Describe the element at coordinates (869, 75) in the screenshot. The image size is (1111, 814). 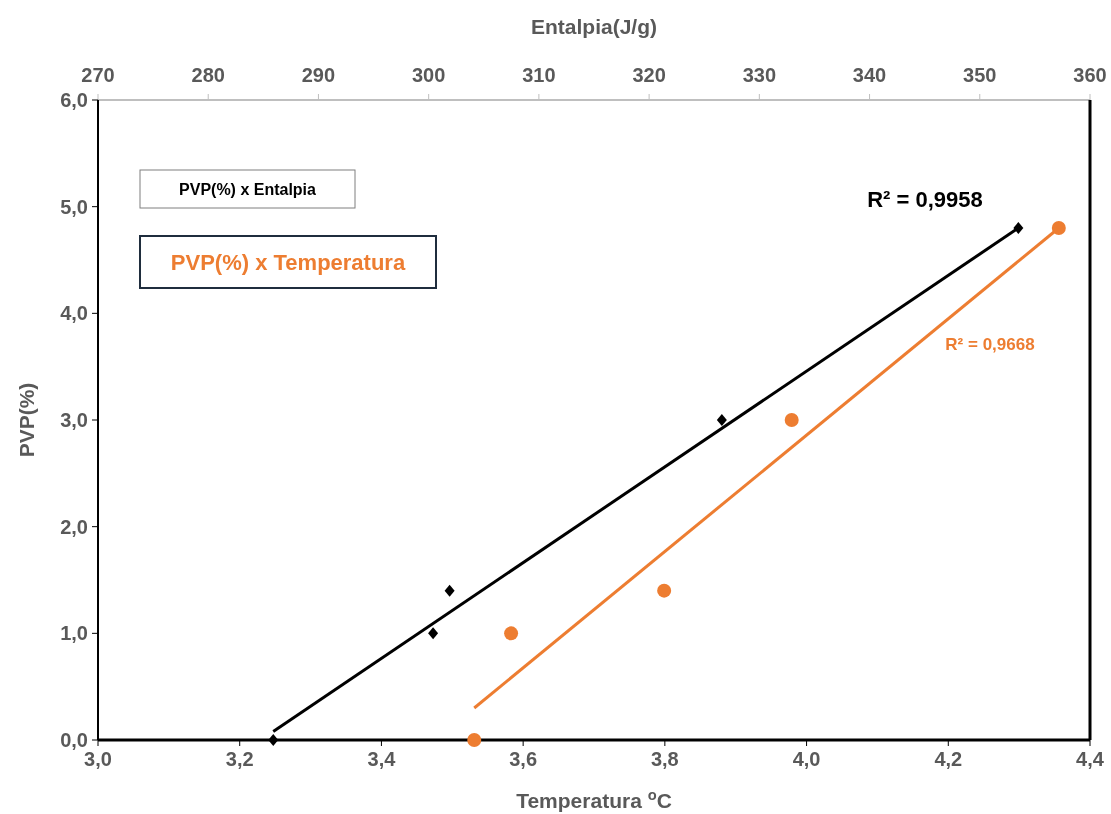
I see `x2-tick-label: 340` at that location.